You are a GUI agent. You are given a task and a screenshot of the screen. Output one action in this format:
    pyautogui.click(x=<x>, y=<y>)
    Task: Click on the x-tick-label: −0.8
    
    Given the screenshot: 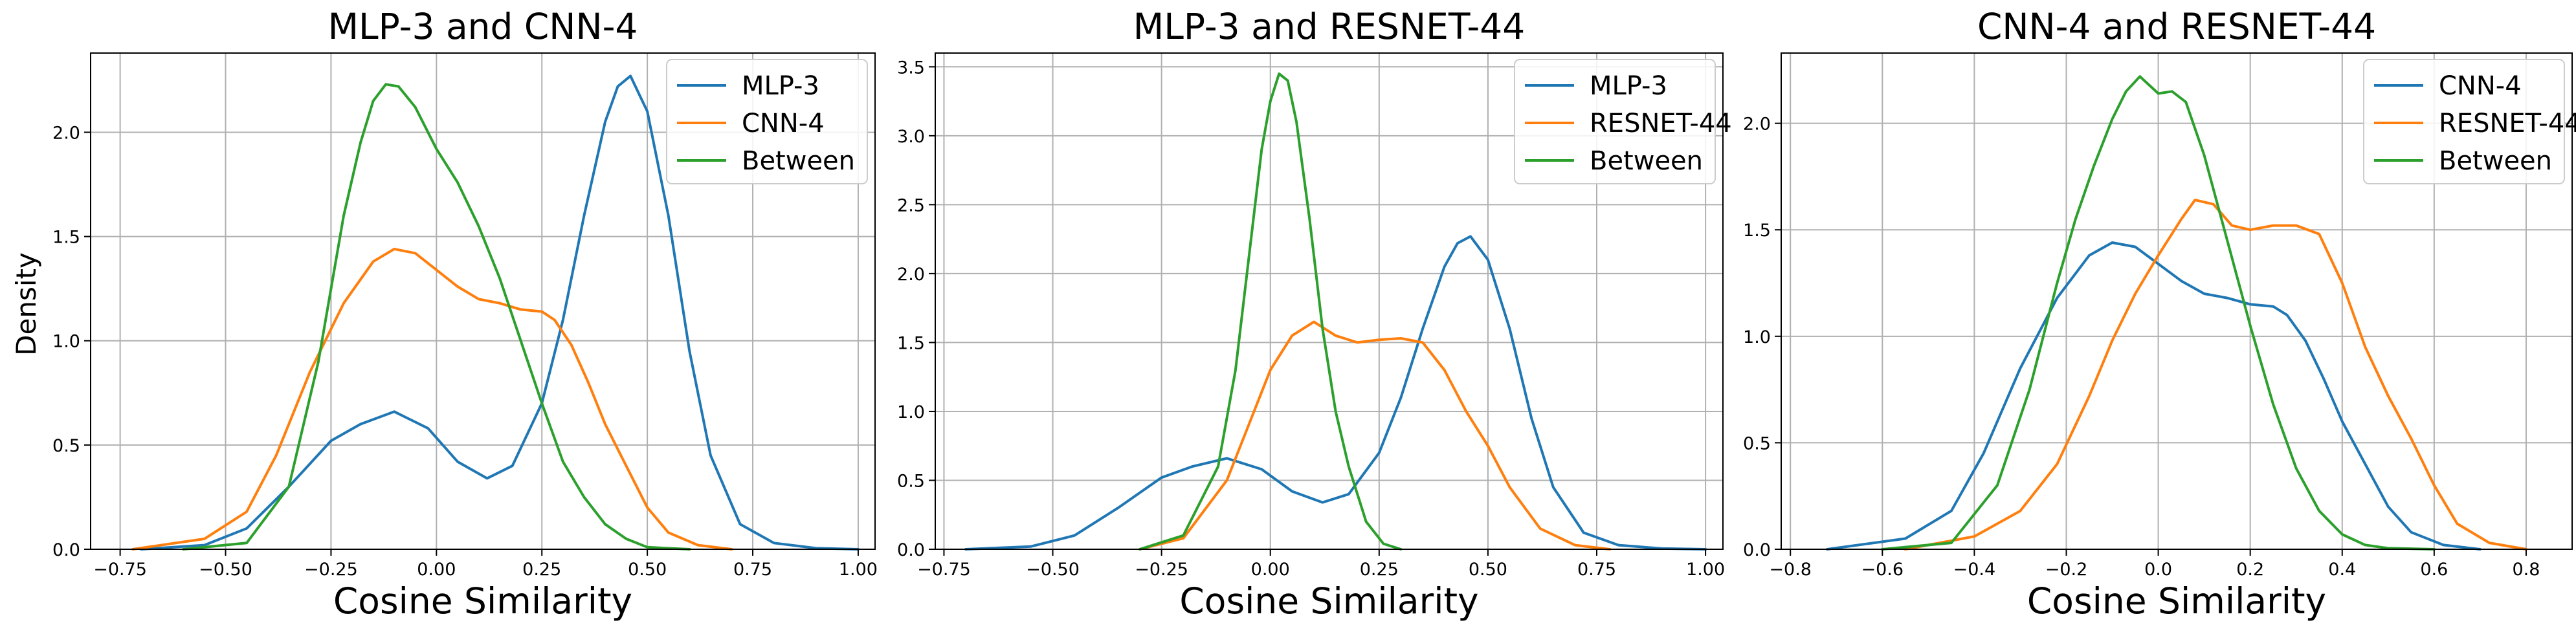 What is the action you would take?
    pyautogui.click(x=1790, y=570)
    